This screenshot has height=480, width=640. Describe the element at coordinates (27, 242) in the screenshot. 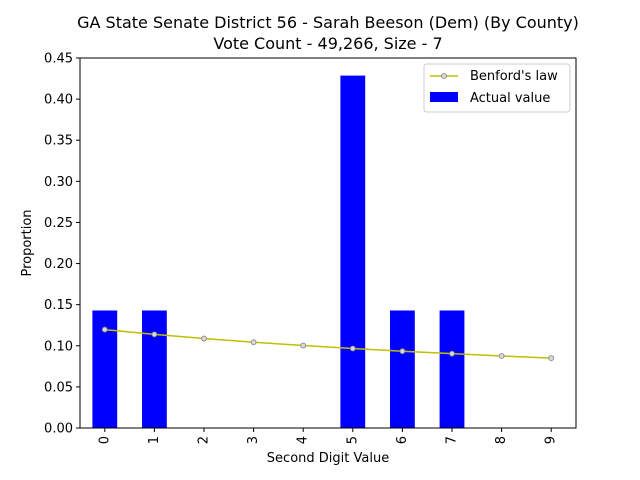

I see `y-axis-label: Proportion` at that location.